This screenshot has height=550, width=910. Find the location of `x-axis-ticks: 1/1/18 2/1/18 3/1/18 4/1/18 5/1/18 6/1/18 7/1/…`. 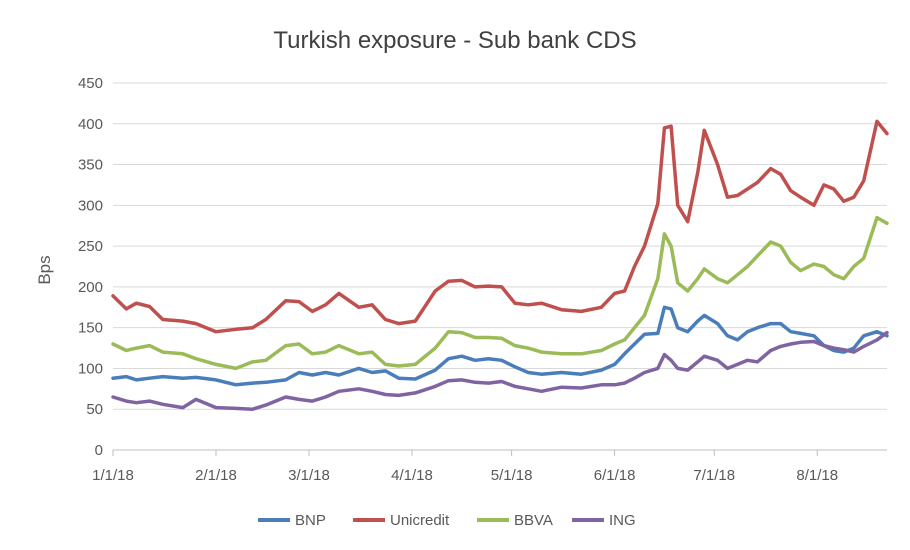

x-axis-ticks: 1/1/18 2/1/18 3/1/18 4/1/18 5/1/18 6/1/18 7/1/… is located at coordinates (465, 467).